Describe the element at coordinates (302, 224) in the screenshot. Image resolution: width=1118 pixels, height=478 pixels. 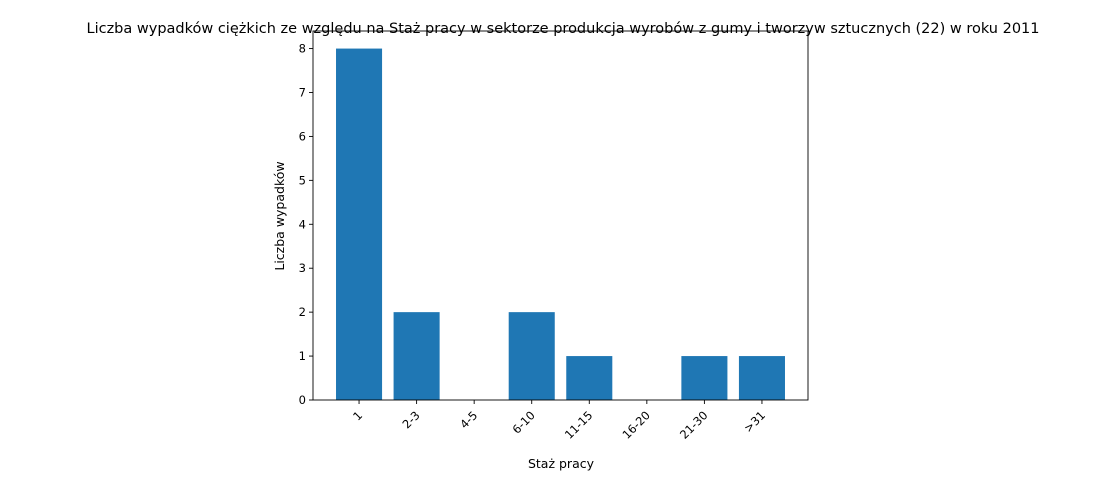
I see `y-tick-label: 4` at that location.